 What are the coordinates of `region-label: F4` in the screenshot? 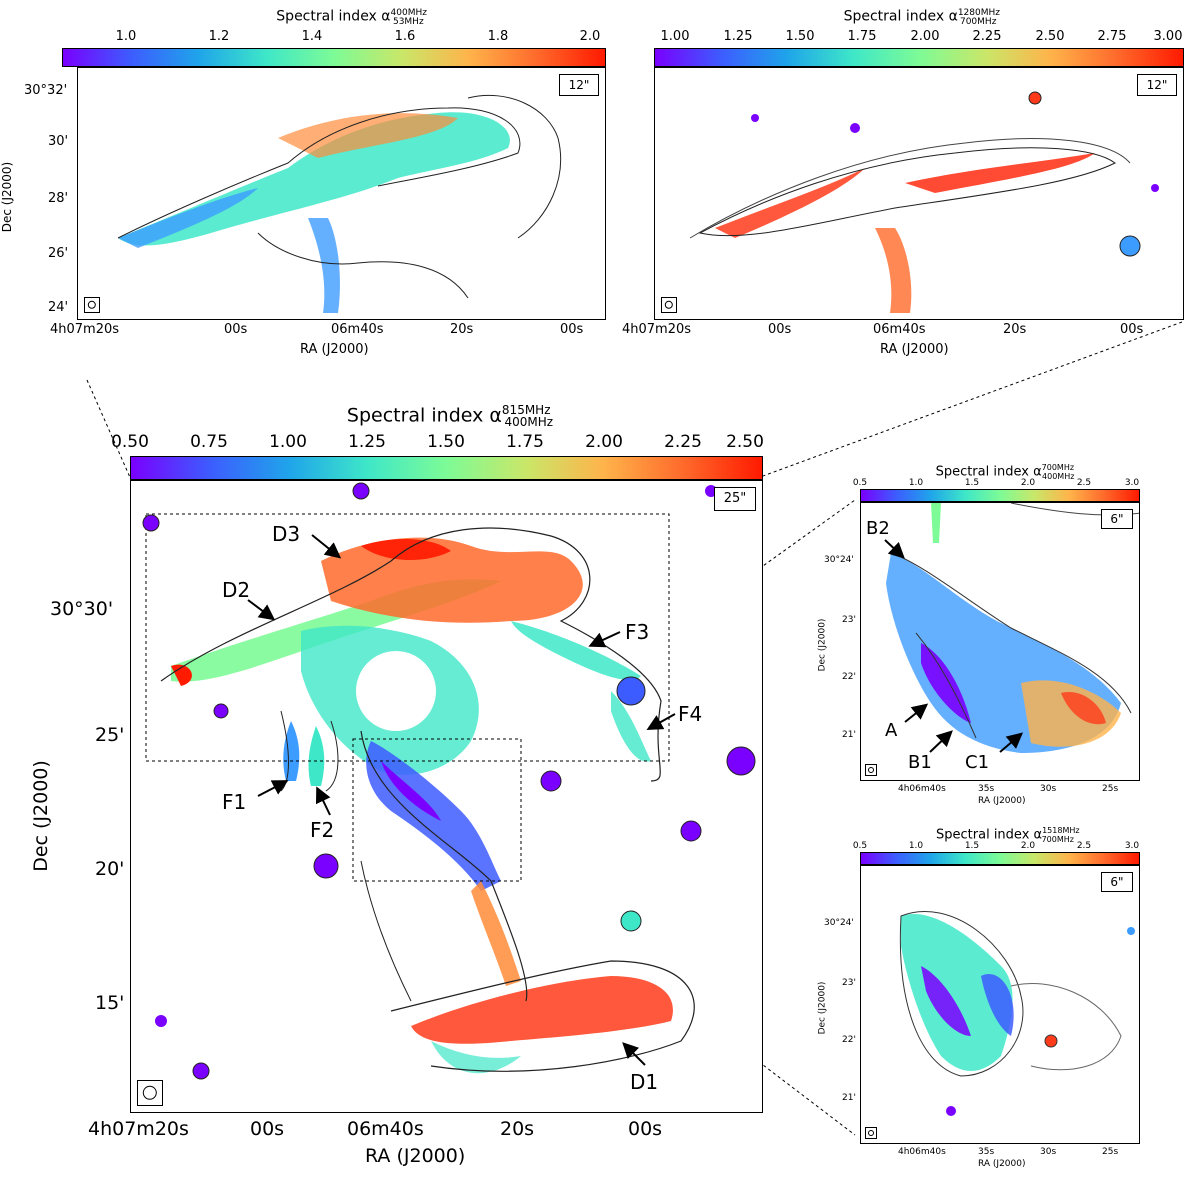 It's located at (690, 714).